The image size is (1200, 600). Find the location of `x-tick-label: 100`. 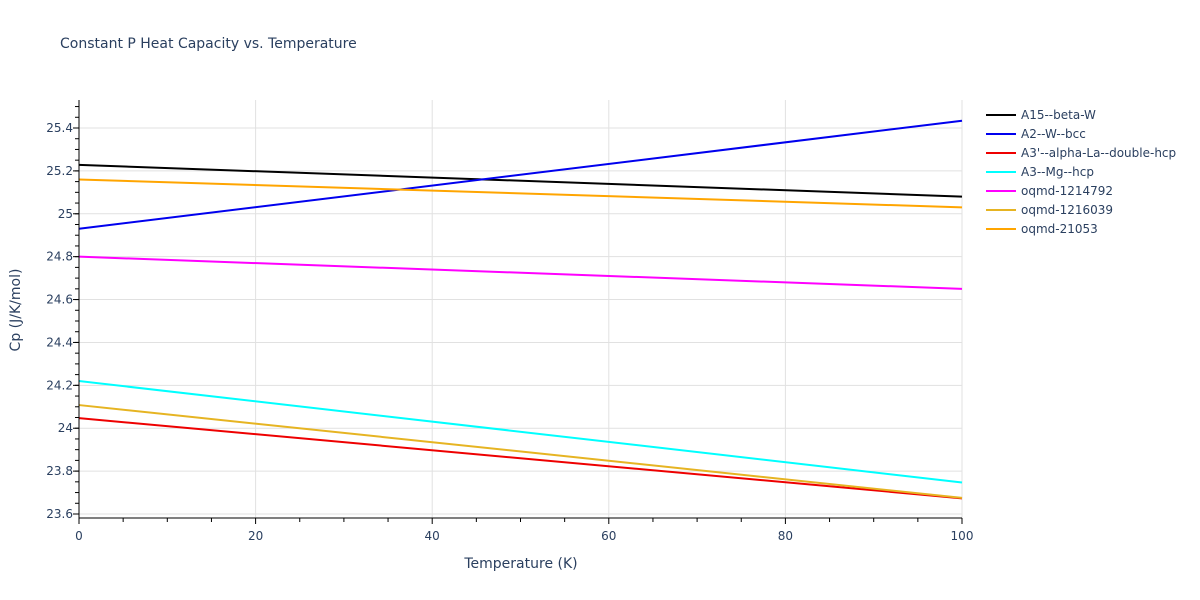

x-tick-label: 100 is located at coordinates (962, 536).